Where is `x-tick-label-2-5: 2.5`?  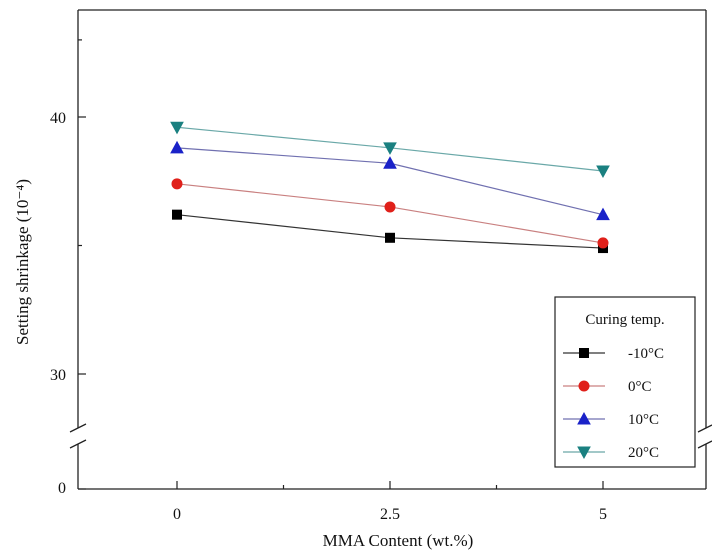 x-tick-label-2-5: 2.5 is located at coordinates (390, 514).